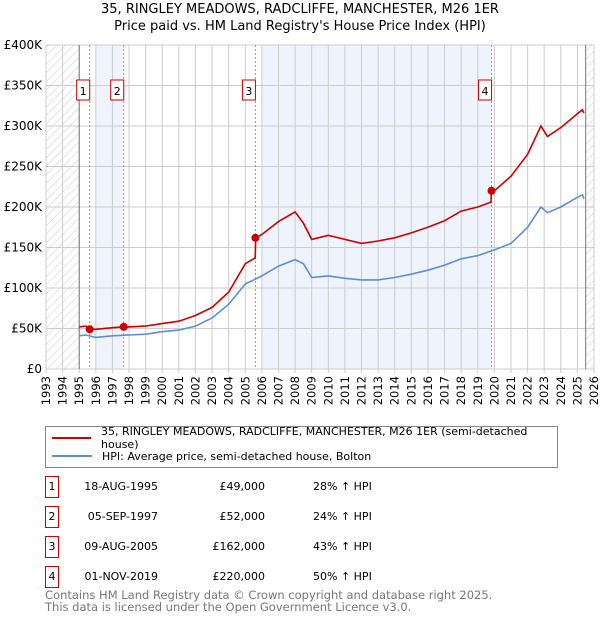  I want to click on y-tick-label: £350K, so click(24, 86).